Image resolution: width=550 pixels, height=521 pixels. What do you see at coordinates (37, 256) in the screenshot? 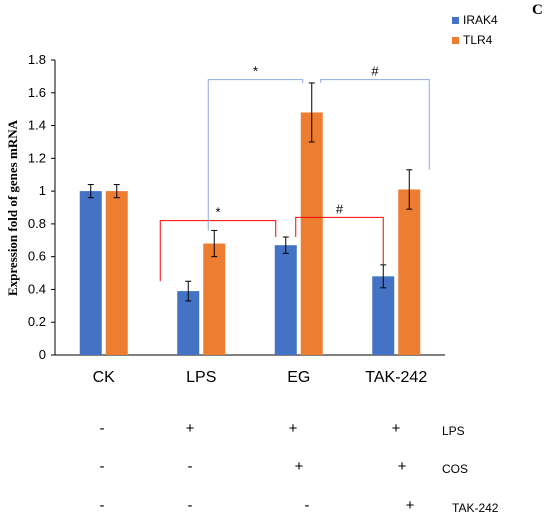
I see `y-tick-label: 0.6` at bounding box center [37, 256].